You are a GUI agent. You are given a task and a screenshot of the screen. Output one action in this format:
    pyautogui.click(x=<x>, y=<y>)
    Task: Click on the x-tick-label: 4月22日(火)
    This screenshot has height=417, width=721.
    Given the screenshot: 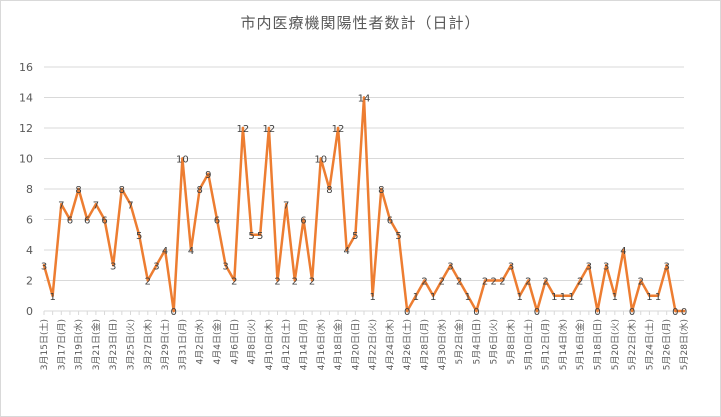 What is the action you would take?
    pyautogui.click(x=373, y=344)
    